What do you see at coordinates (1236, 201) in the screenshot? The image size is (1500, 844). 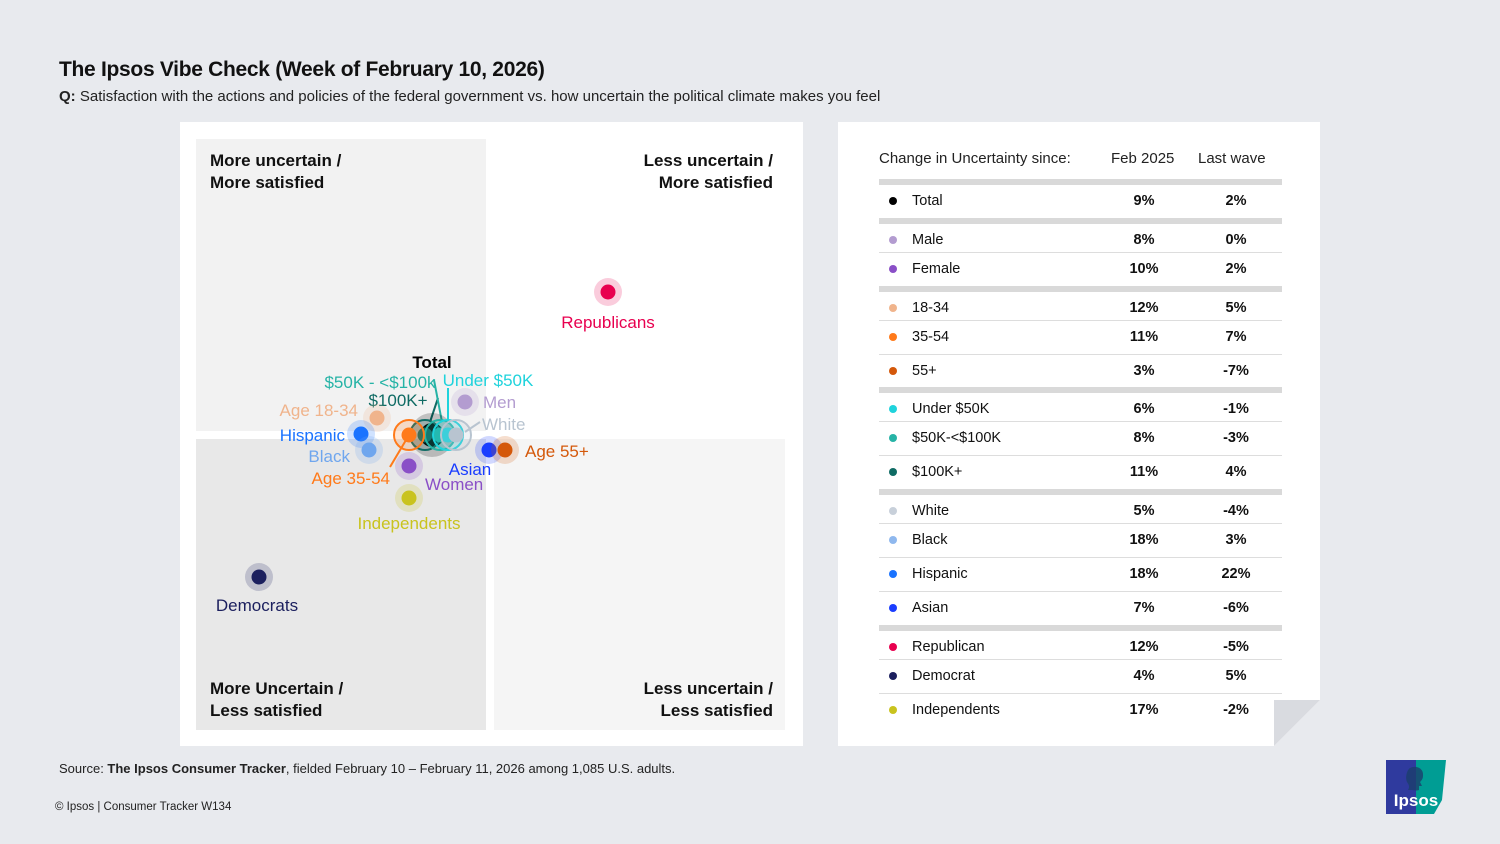 I see `row-last-wave: 2%` at bounding box center [1236, 201].